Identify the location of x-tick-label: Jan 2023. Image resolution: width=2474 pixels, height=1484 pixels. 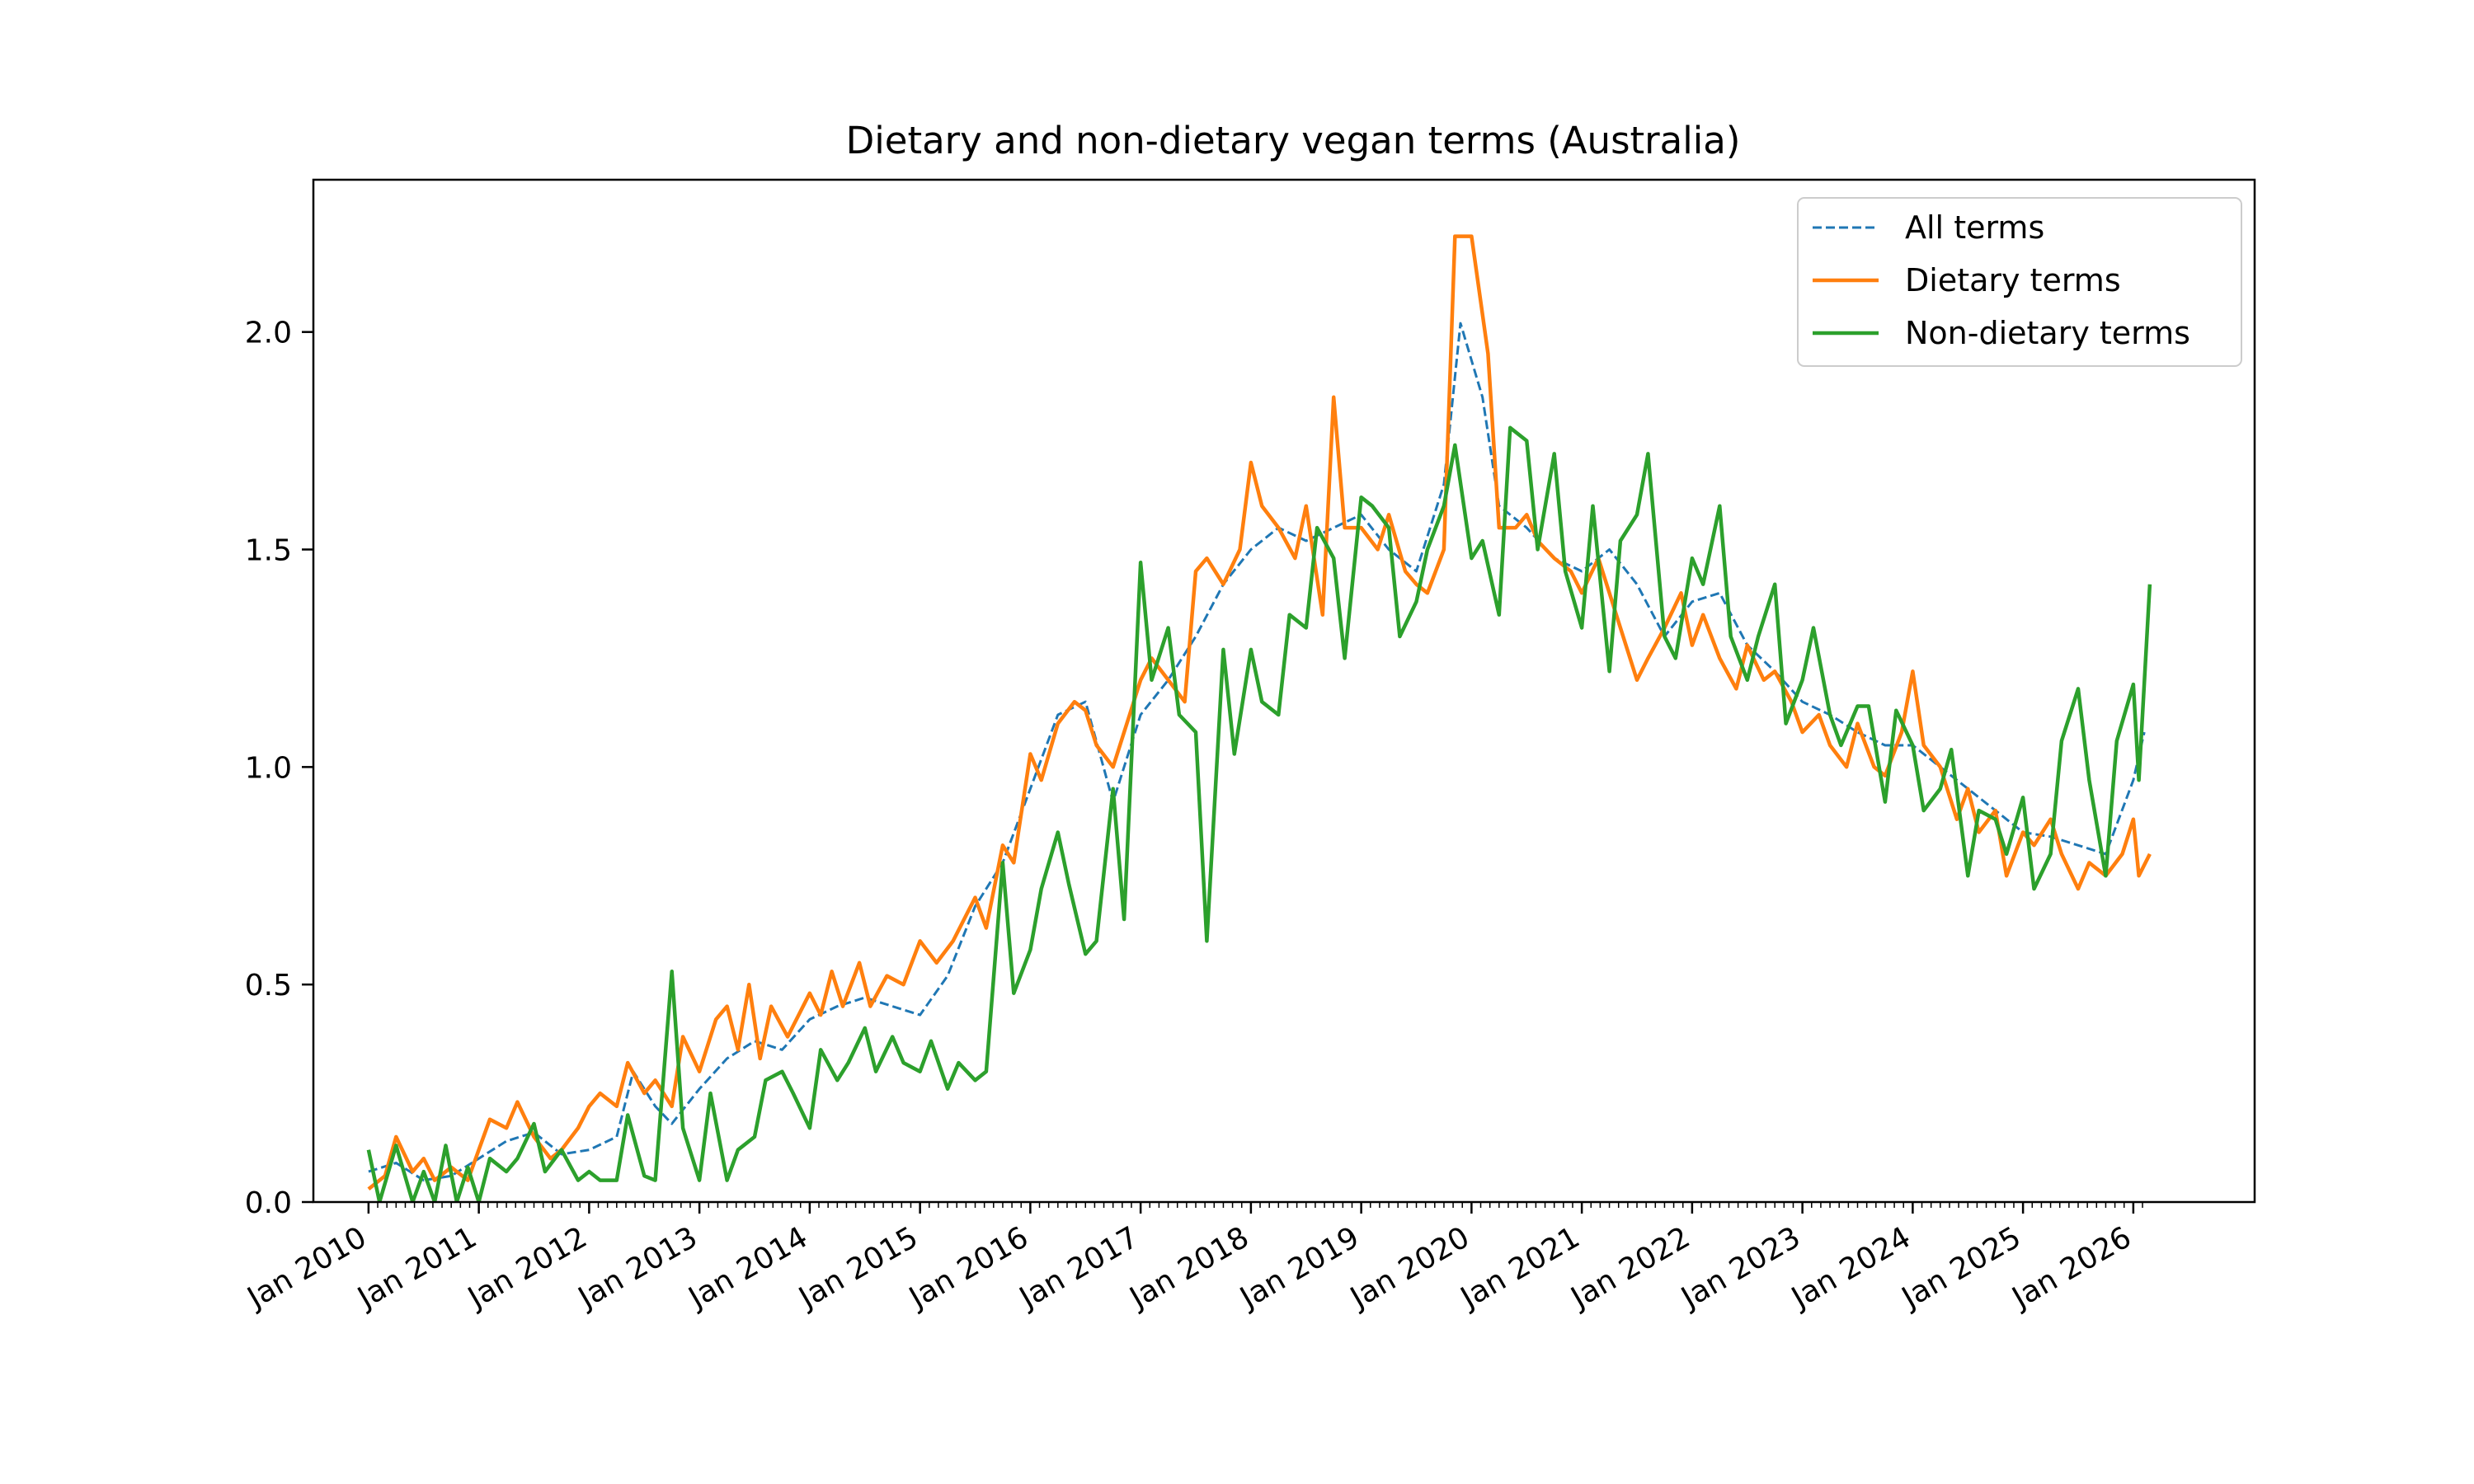
(1741, 1268).